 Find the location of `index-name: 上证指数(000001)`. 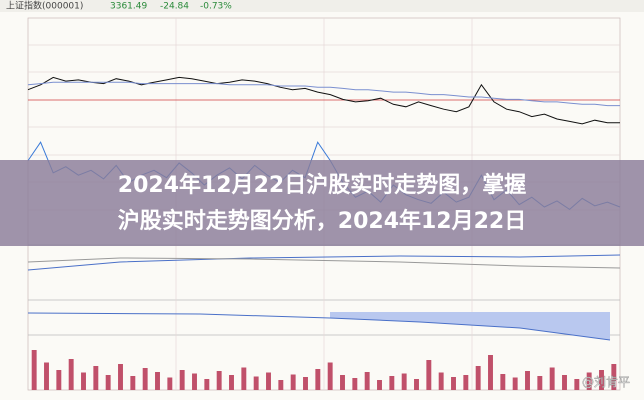

index-name: 上证指数(000001) is located at coordinates (44, 6).